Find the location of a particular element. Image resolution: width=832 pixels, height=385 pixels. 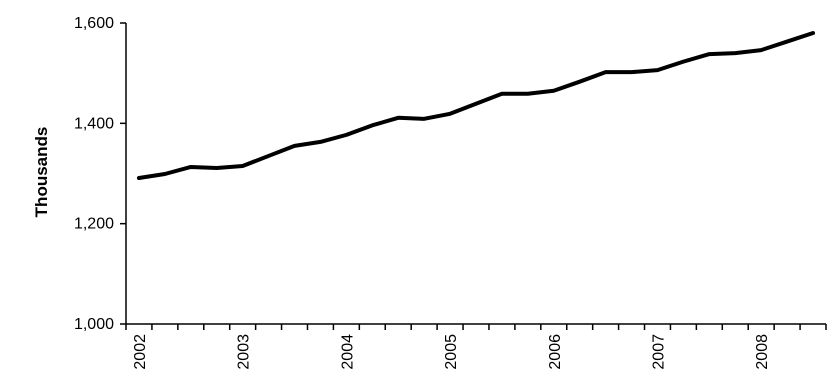

x-tick-label: 2004 is located at coordinates (347, 352).